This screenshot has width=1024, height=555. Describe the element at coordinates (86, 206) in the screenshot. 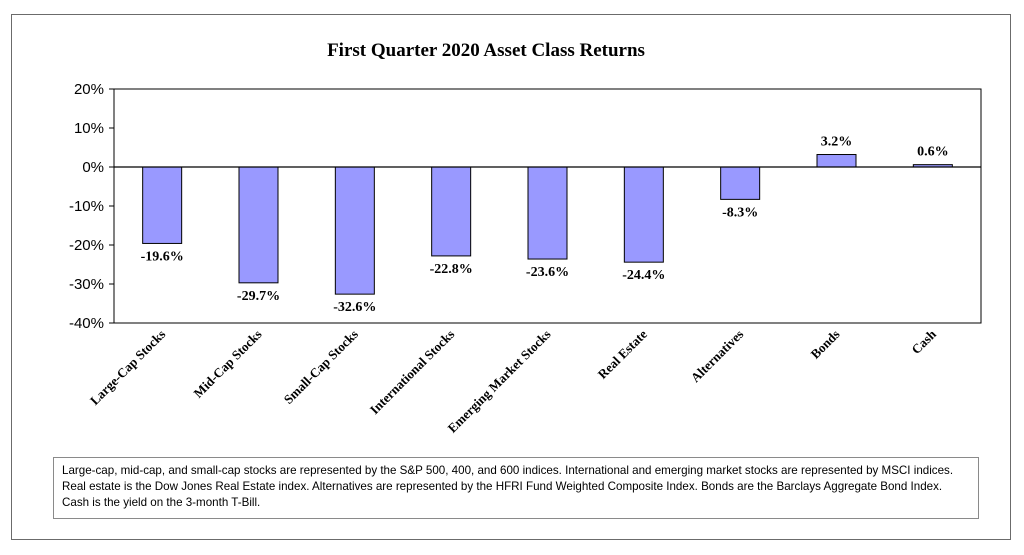

I see `y-tick-label: -10%` at that location.